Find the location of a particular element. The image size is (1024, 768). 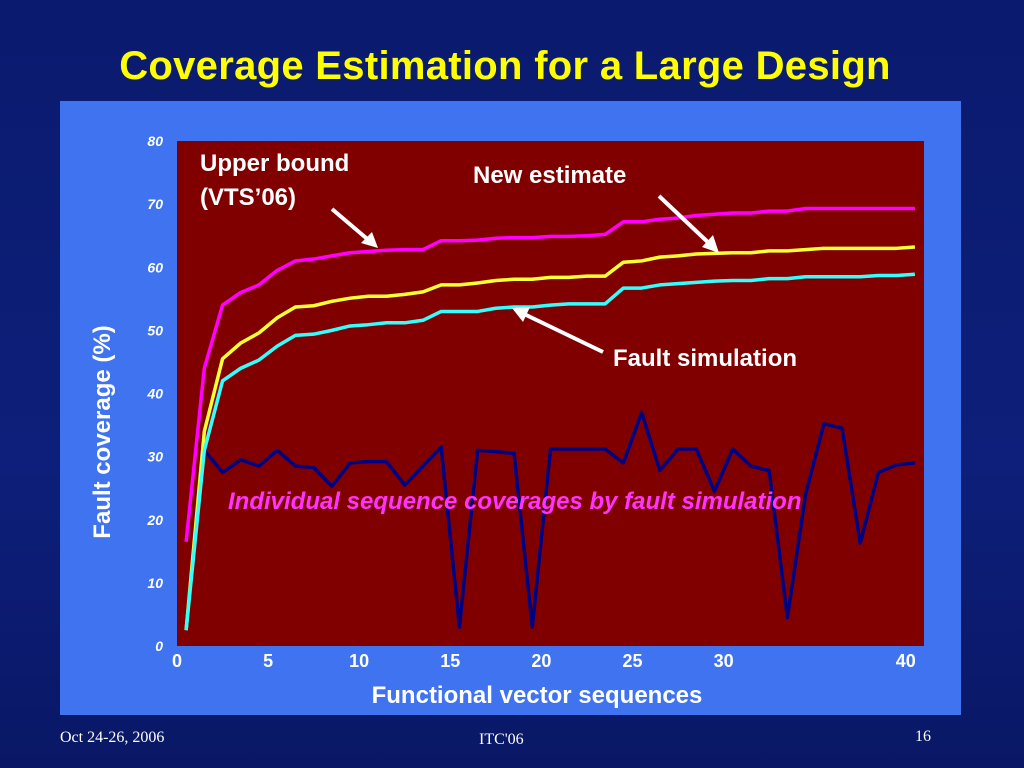

y-tick-label: 20 is located at coordinates (154, 520).